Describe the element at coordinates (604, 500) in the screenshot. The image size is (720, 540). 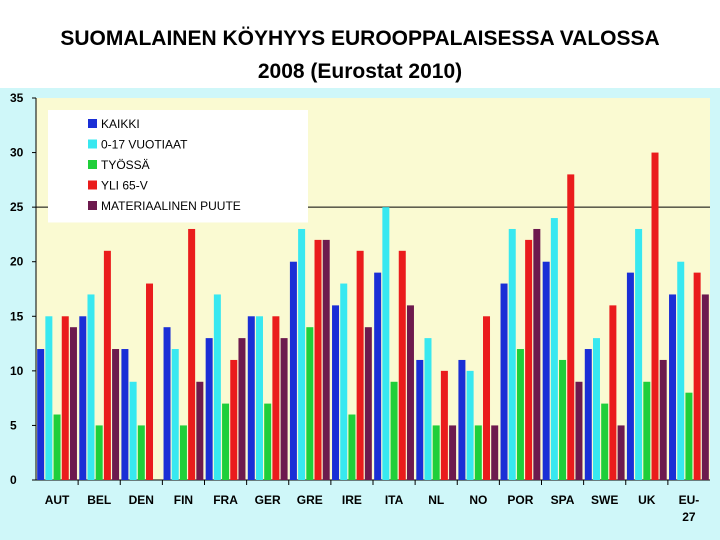
I see `x-tick-label: SWE` at that location.